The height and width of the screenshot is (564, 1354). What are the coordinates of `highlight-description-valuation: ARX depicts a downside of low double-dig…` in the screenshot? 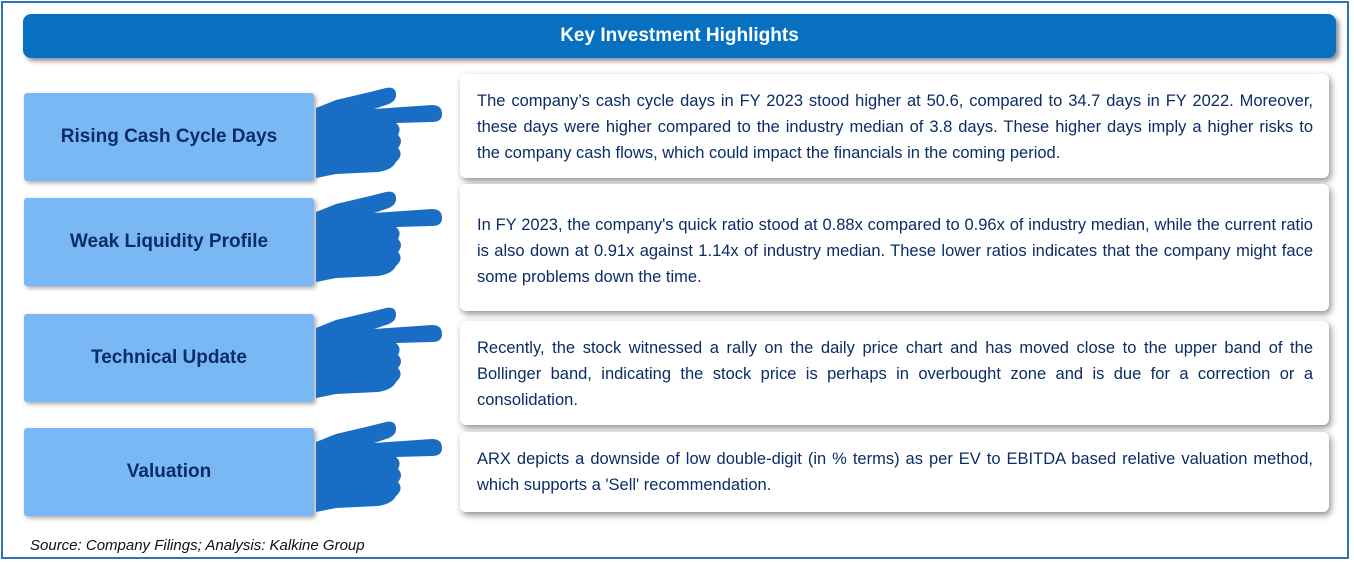 It's located at (894, 472).